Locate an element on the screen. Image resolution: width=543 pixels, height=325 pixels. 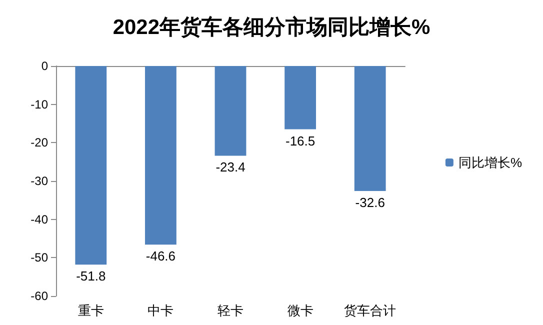
chart-title: 2022年货车各细分市场同比增长% is located at coordinates (271, 27).